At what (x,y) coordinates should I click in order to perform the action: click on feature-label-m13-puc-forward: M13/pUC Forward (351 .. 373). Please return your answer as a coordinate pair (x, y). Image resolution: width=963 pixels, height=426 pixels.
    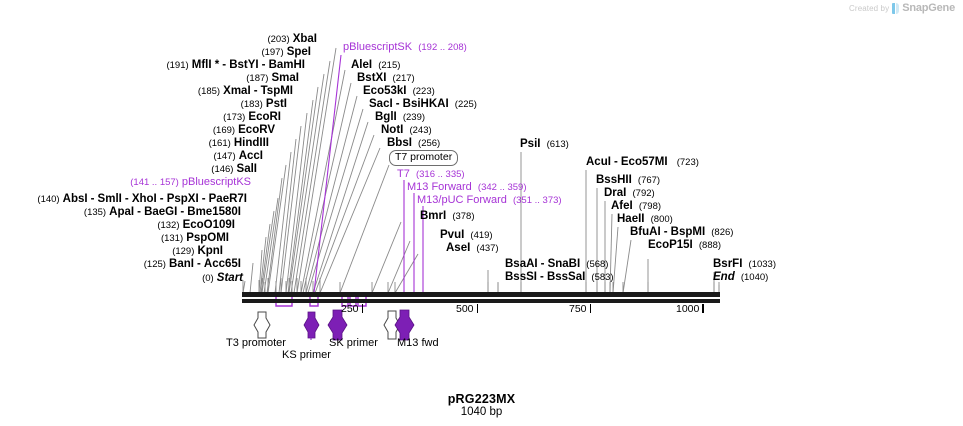
    Looking at the image, I should click on (489, 201).